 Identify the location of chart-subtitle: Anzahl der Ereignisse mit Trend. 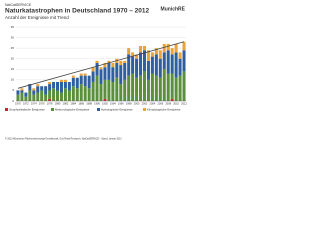
(37, 17).